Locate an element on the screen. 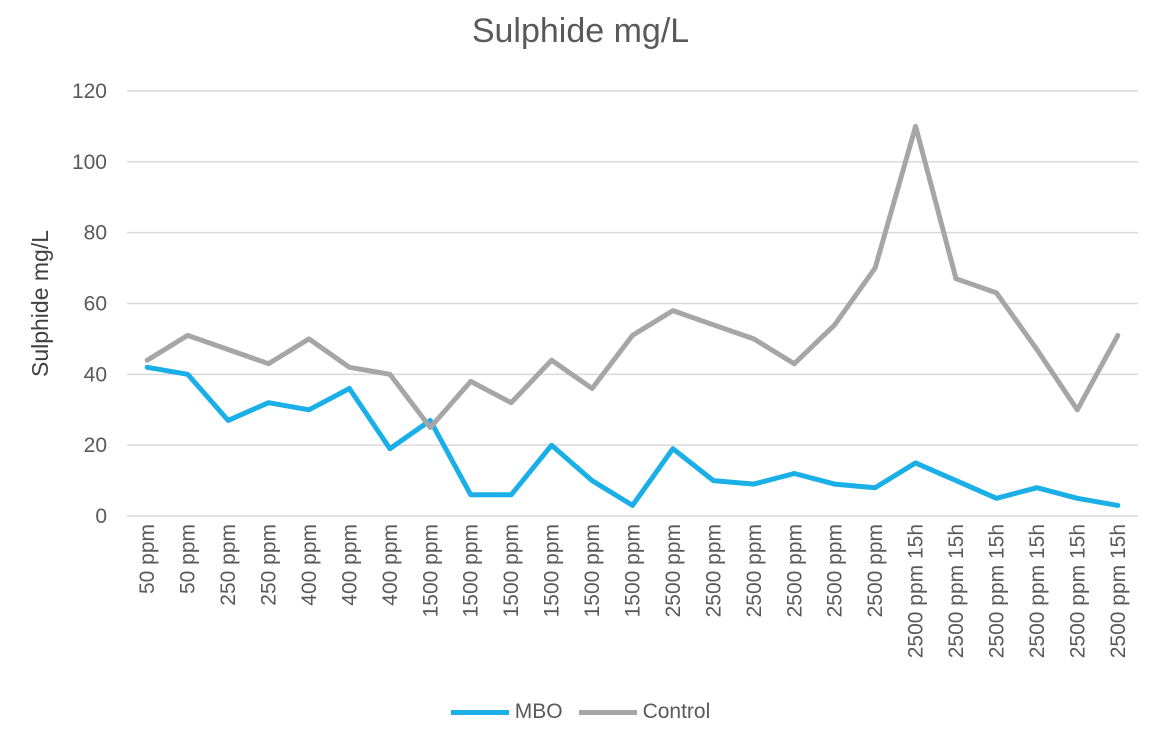  y-axis-title: Sulphide mg/L is located at coordinates (40, 303).